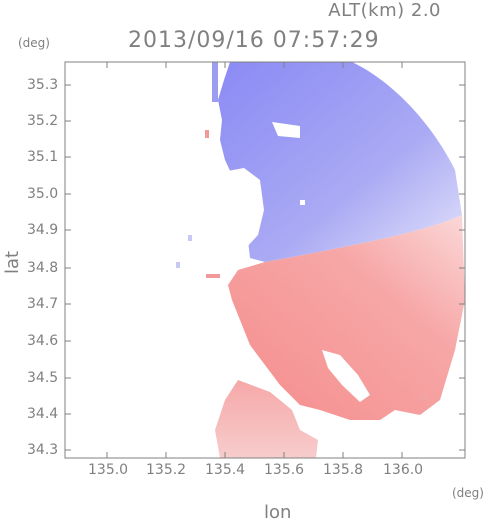 This screenshot has height=523, width=491. What do you see at coordinates (43, 268) in the screenshot?
I see `y-tick-label: 34.8` at bounding box center [43, 268].